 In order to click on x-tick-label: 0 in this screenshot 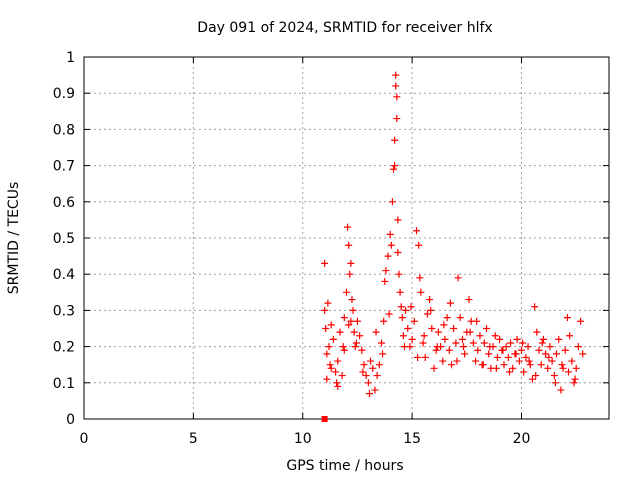, I will do `click(84, 439)`.